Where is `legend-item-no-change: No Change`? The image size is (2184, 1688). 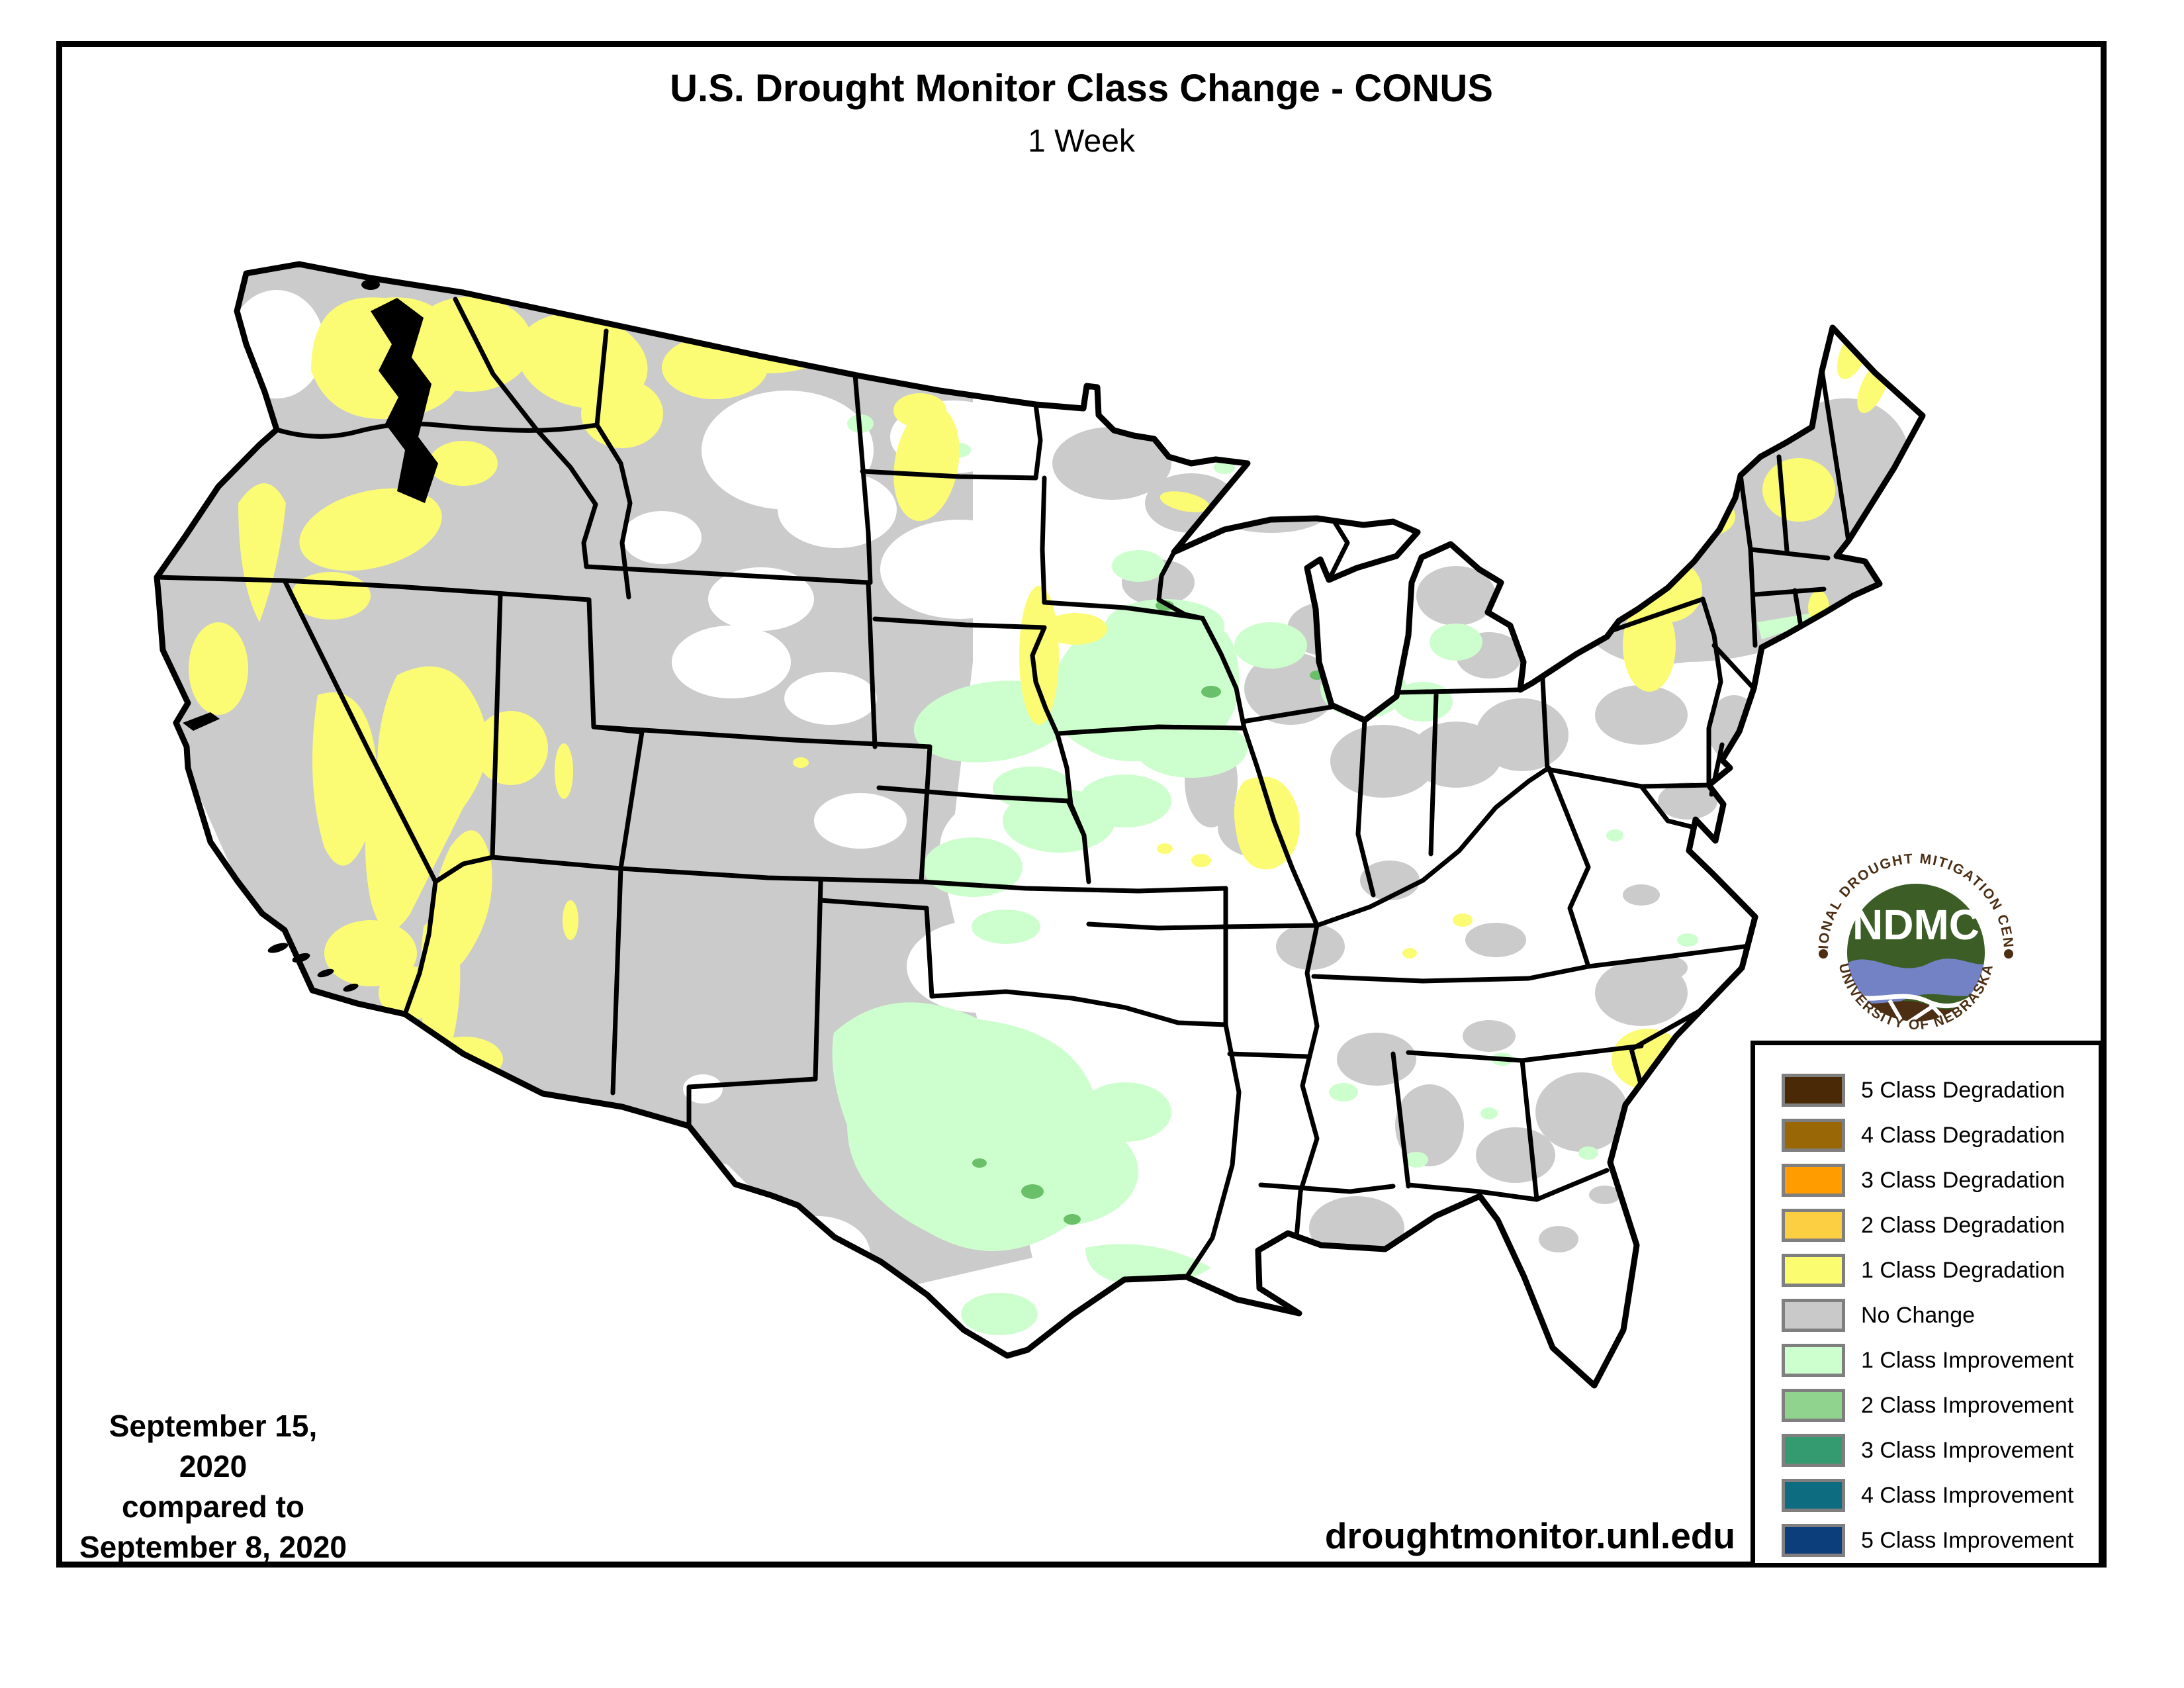 legend-item-no-change: No Change is located at coordinates (1940, 1315).